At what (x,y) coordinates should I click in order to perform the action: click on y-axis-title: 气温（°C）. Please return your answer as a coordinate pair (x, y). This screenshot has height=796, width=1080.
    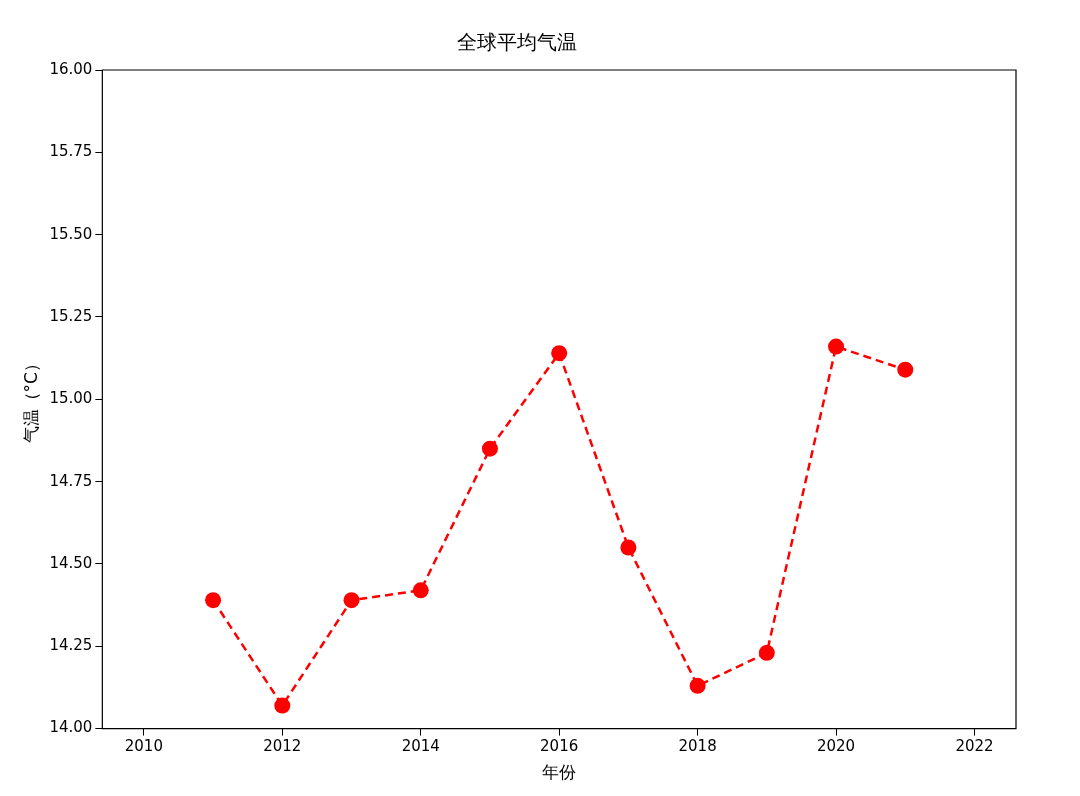
    Looking at the image, I should click on (30, 399).